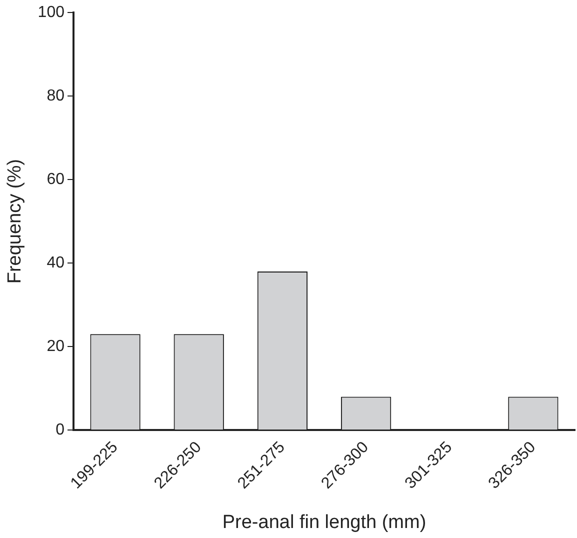  I want to click on y-tick-label: 60, so click(55, 179).